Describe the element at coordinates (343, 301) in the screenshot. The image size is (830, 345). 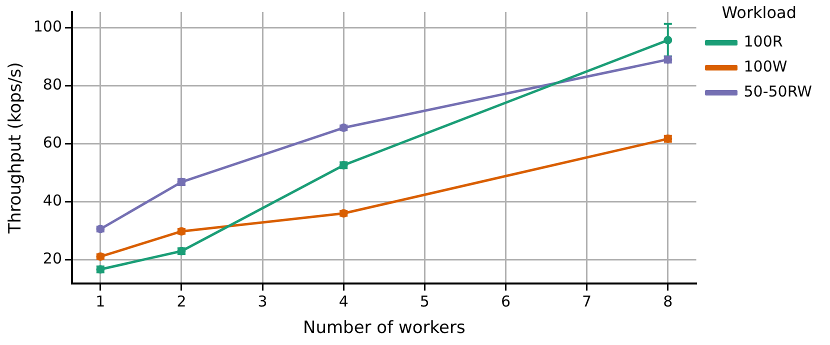
I see `x-tick-label: 4` at that location.